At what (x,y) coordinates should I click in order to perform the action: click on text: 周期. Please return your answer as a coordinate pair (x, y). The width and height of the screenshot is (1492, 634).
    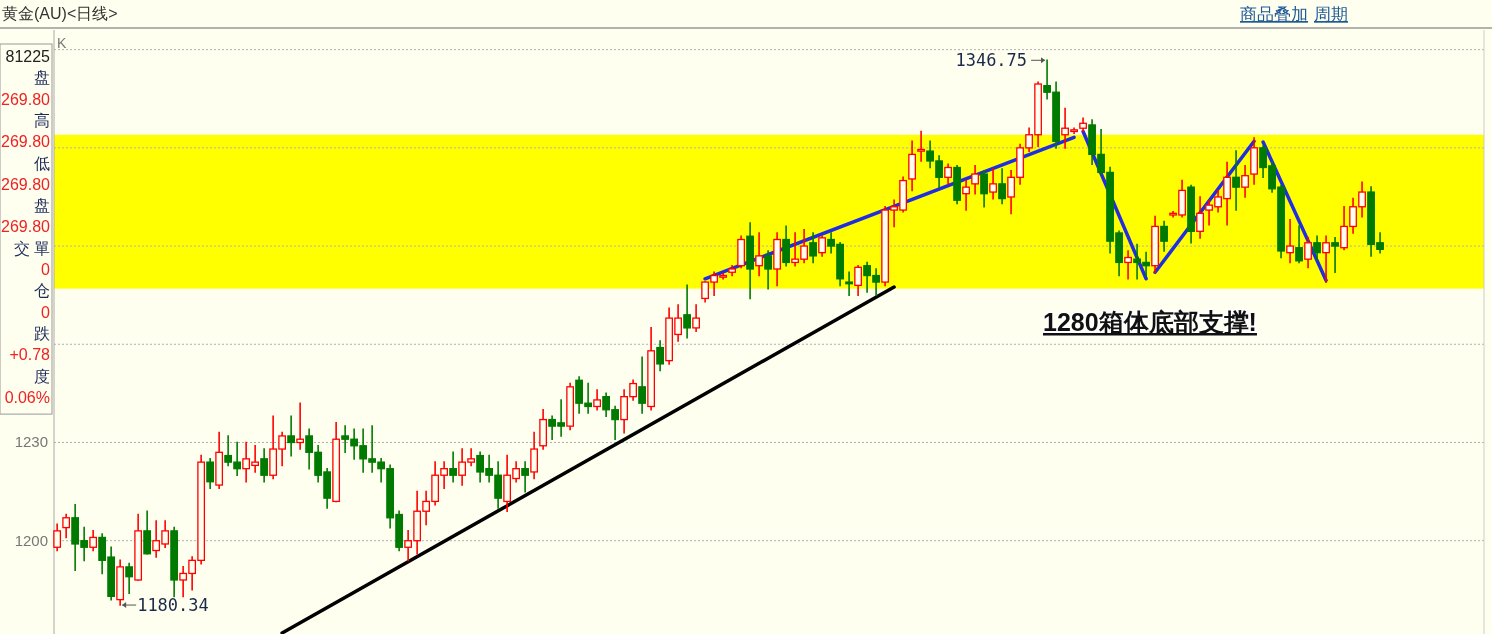
    Looking at the image, I should click on (1331, 14).